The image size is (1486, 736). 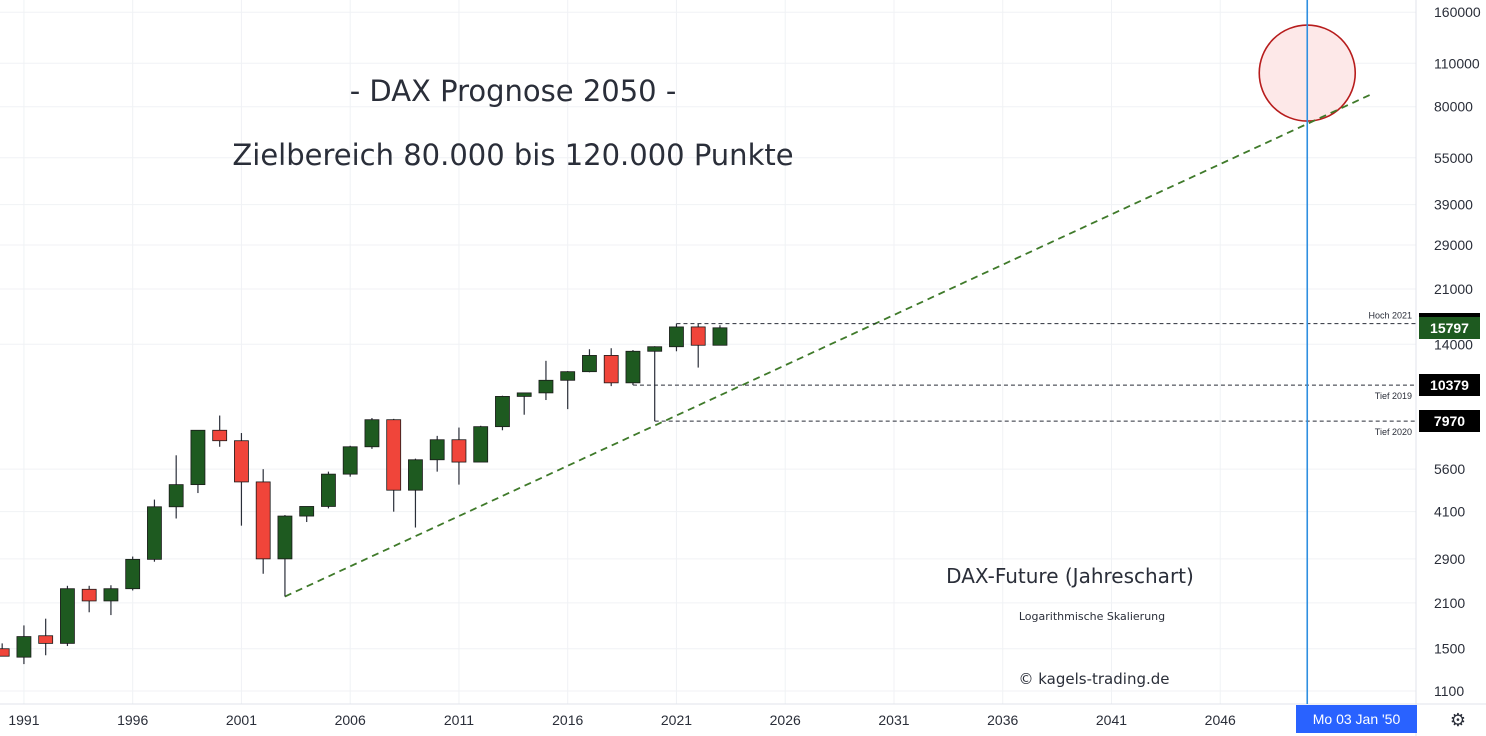 What do you see at coordinates (1449, 649) in the screenshot?
I see `y-tick-label: 1500` at bounding box center [1449, 649].